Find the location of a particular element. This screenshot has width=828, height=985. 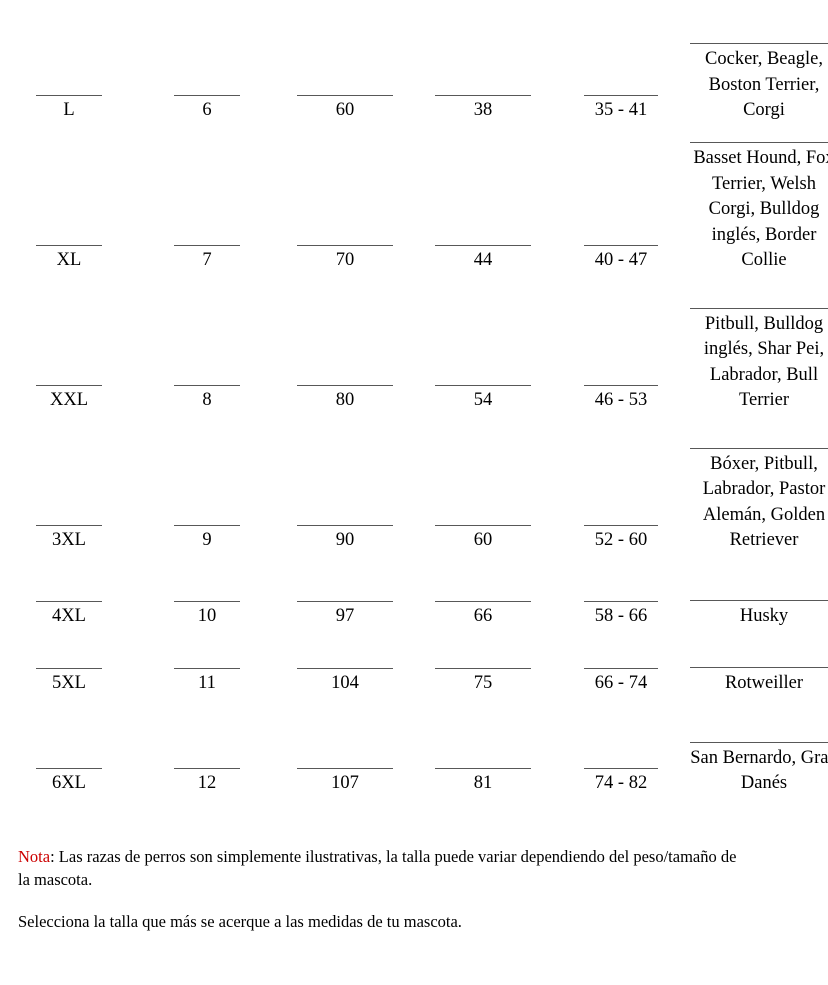

cell-back-length: 70 is located at coordinates (345, 199).